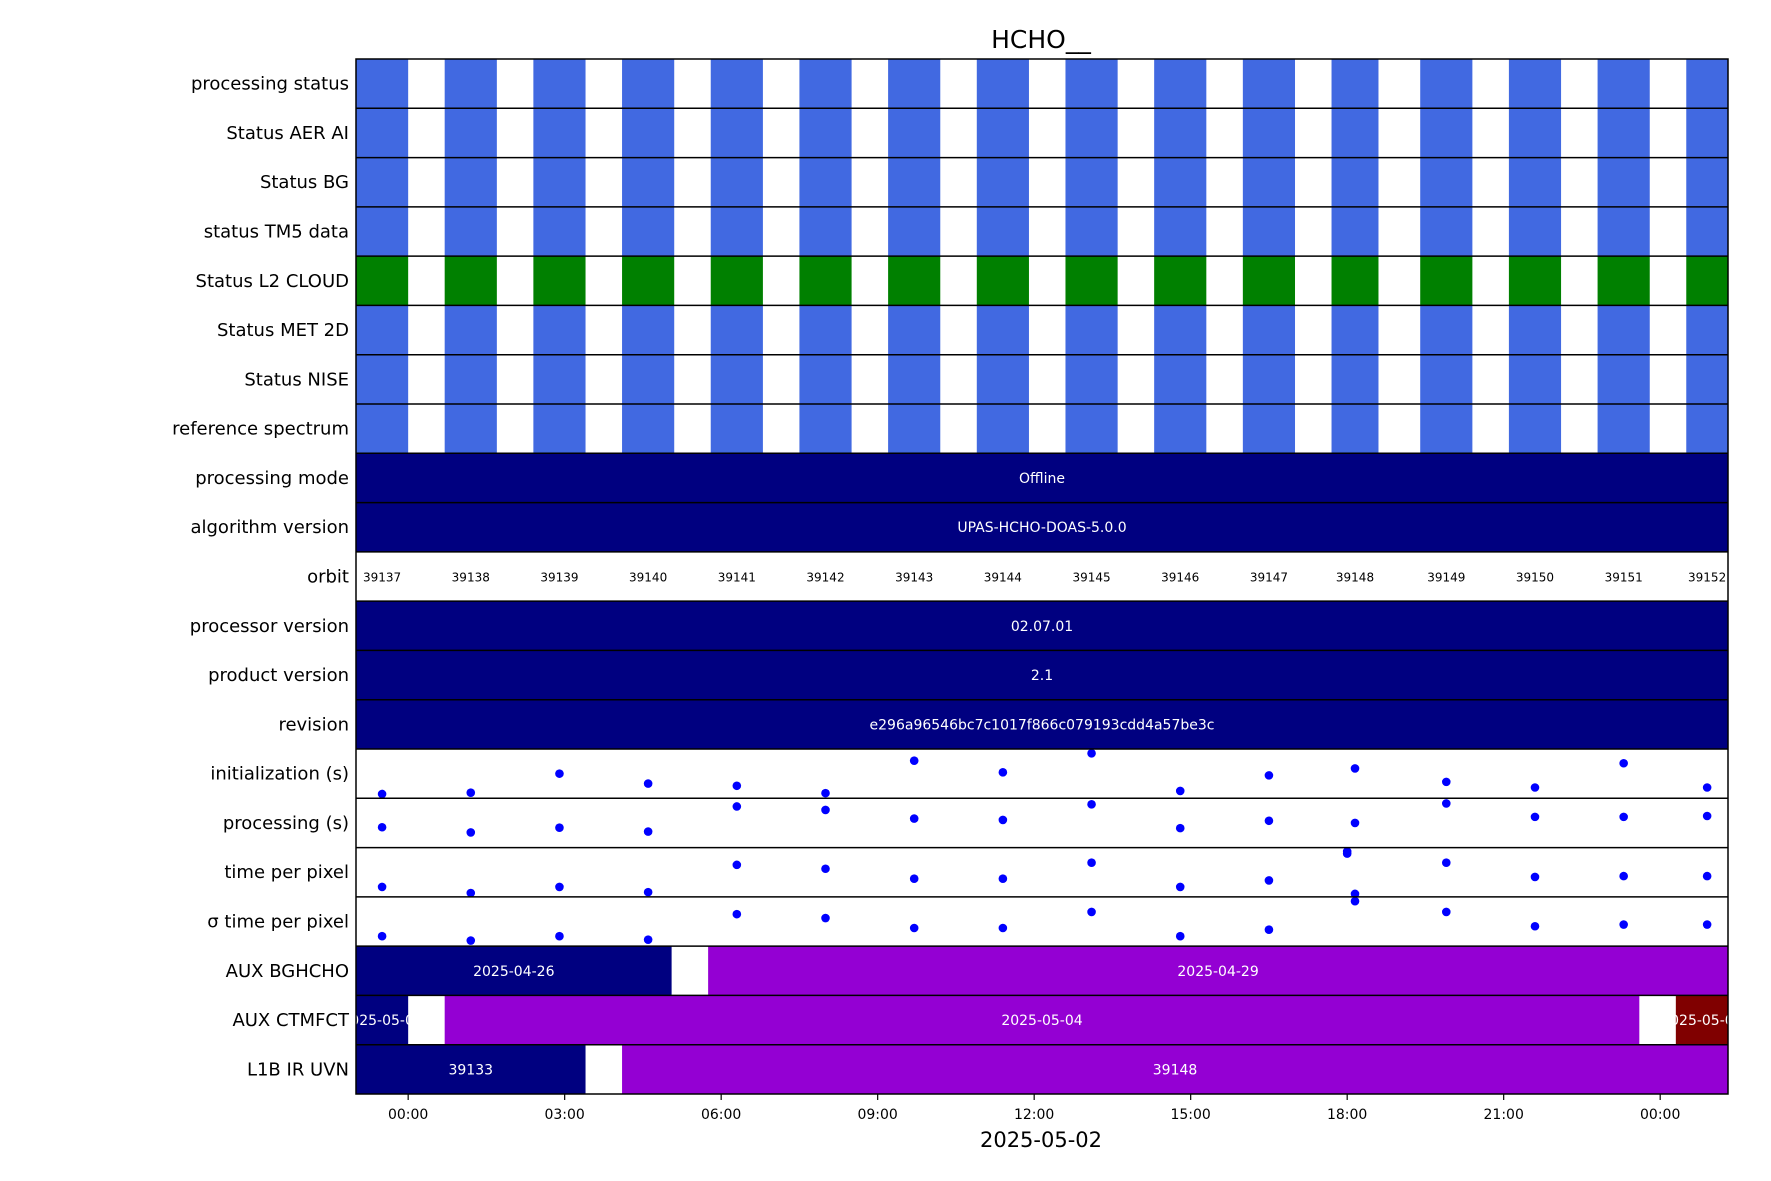 The width and height of the screenshot is (1771, 1181). What do you see at coordinates (286, 823) in the screenshot?
I see `row-label: processing (s)` at bounding box center [286, 823].